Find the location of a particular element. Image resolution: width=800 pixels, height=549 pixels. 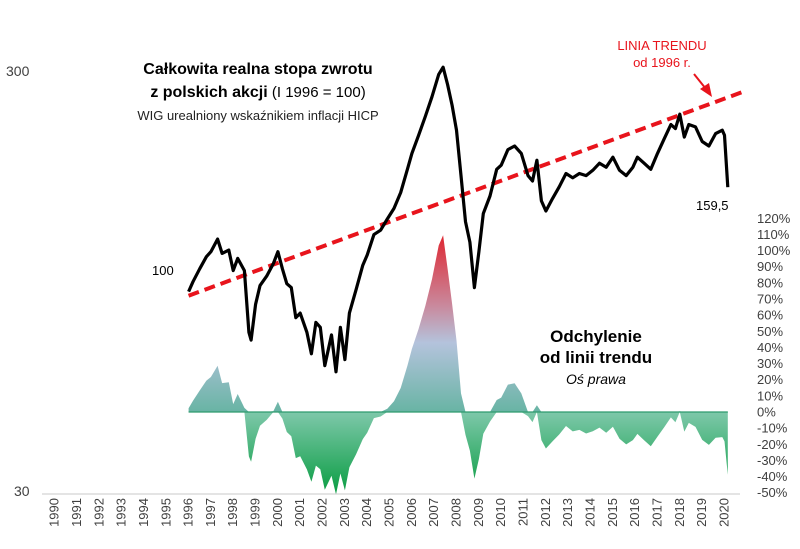

x-tick-label: 2014 is located at coordinates (590, 512).